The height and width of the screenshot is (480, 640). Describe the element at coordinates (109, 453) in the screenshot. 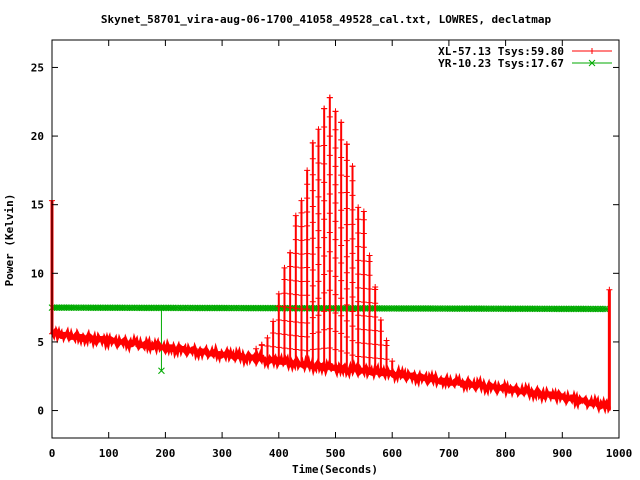

I see `x-tick-label: 100` at that location.